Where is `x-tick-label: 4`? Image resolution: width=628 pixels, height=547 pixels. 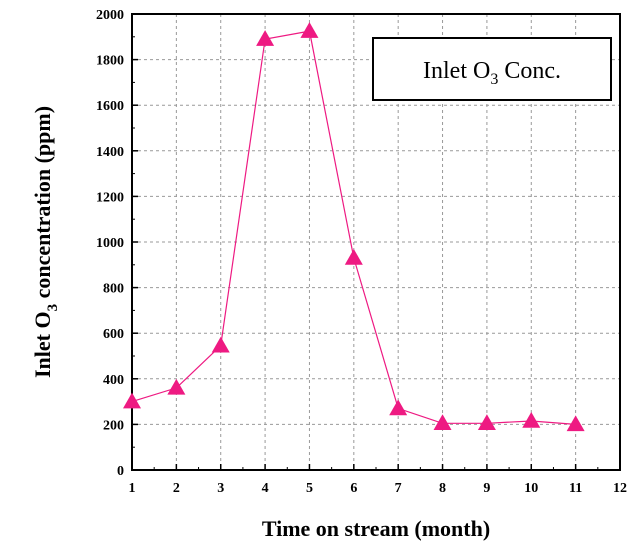
x-tick-label: 4 is located at coordinates (265, 488).